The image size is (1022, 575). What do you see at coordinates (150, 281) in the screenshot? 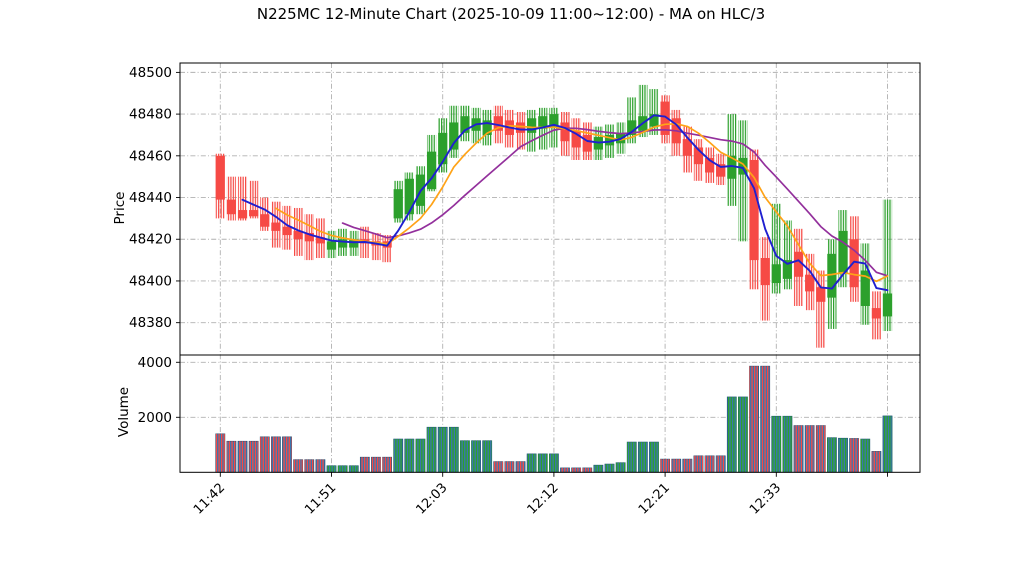
I see `price-ytick-label: 48400` at bounding box center [150, 281].